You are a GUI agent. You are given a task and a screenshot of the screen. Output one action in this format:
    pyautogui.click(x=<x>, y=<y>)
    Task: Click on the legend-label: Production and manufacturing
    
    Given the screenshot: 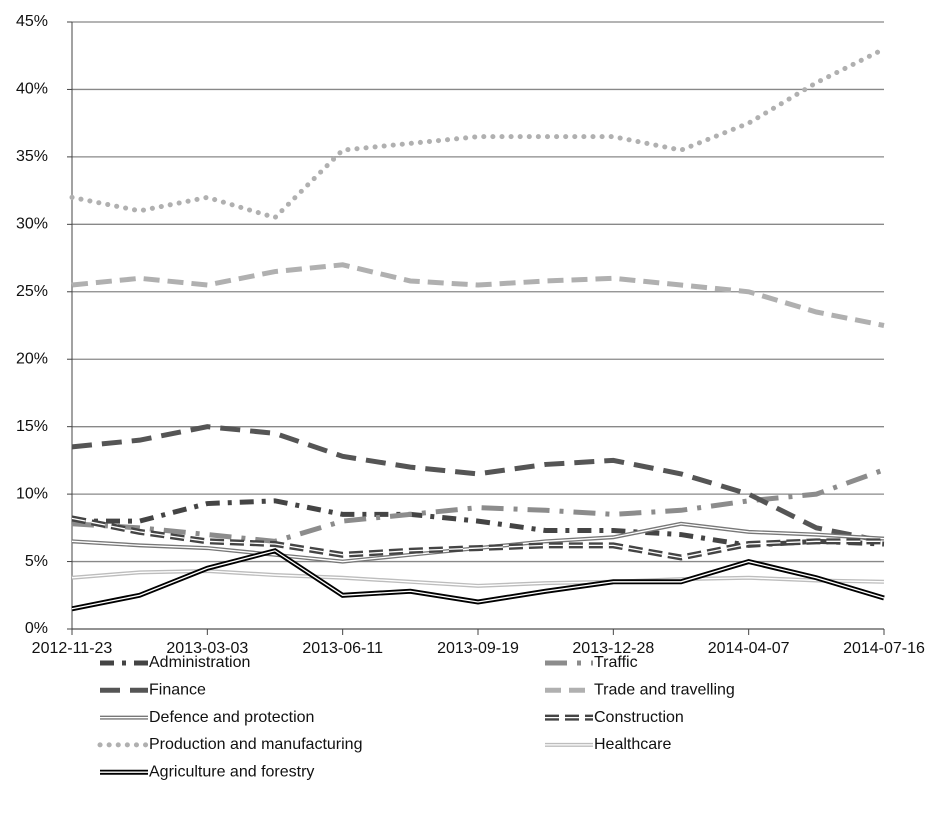 What is the action you would take?
    pyautogui.click(x=255, y=744)
    